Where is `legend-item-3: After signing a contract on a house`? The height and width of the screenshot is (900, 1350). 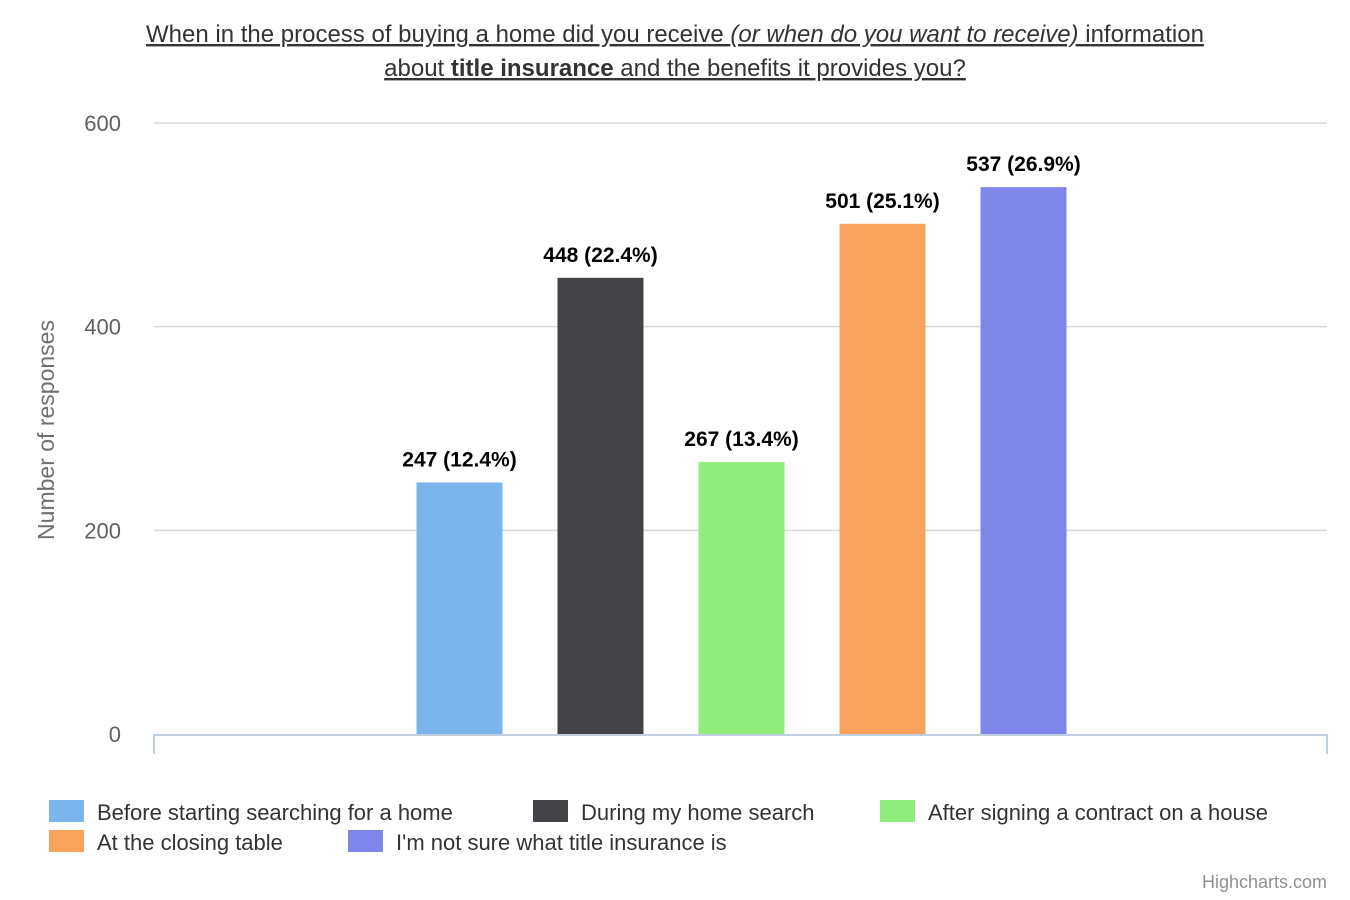 legend-item-3: After signing a contract on a house is located at coordinates (1074, 812).